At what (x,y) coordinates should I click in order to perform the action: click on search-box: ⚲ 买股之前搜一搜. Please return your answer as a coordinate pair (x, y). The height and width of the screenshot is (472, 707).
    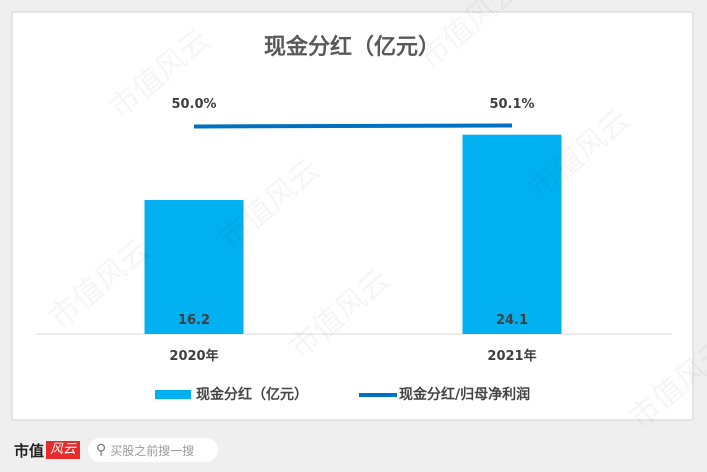
    Looking at the image, I should click on (153, 450).